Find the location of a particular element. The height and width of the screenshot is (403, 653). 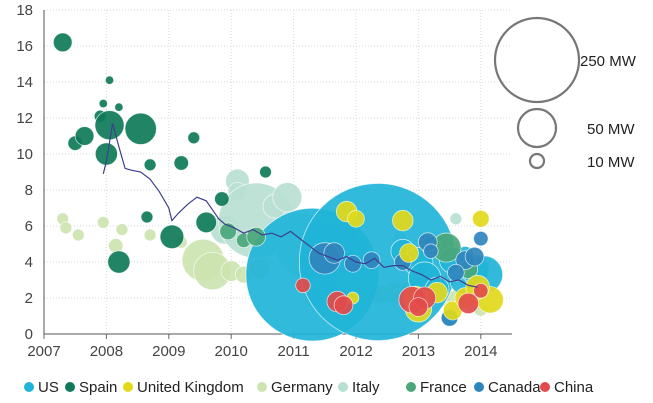

legend-label: Germany is located at coordinates (302, 387).